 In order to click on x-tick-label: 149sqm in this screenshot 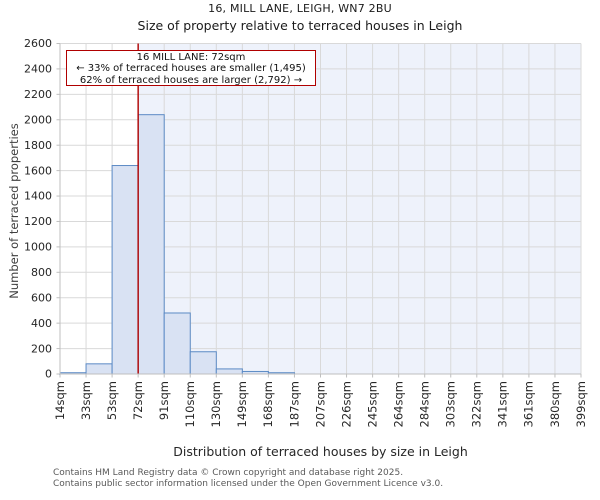, I will do `click(242, 404)`.